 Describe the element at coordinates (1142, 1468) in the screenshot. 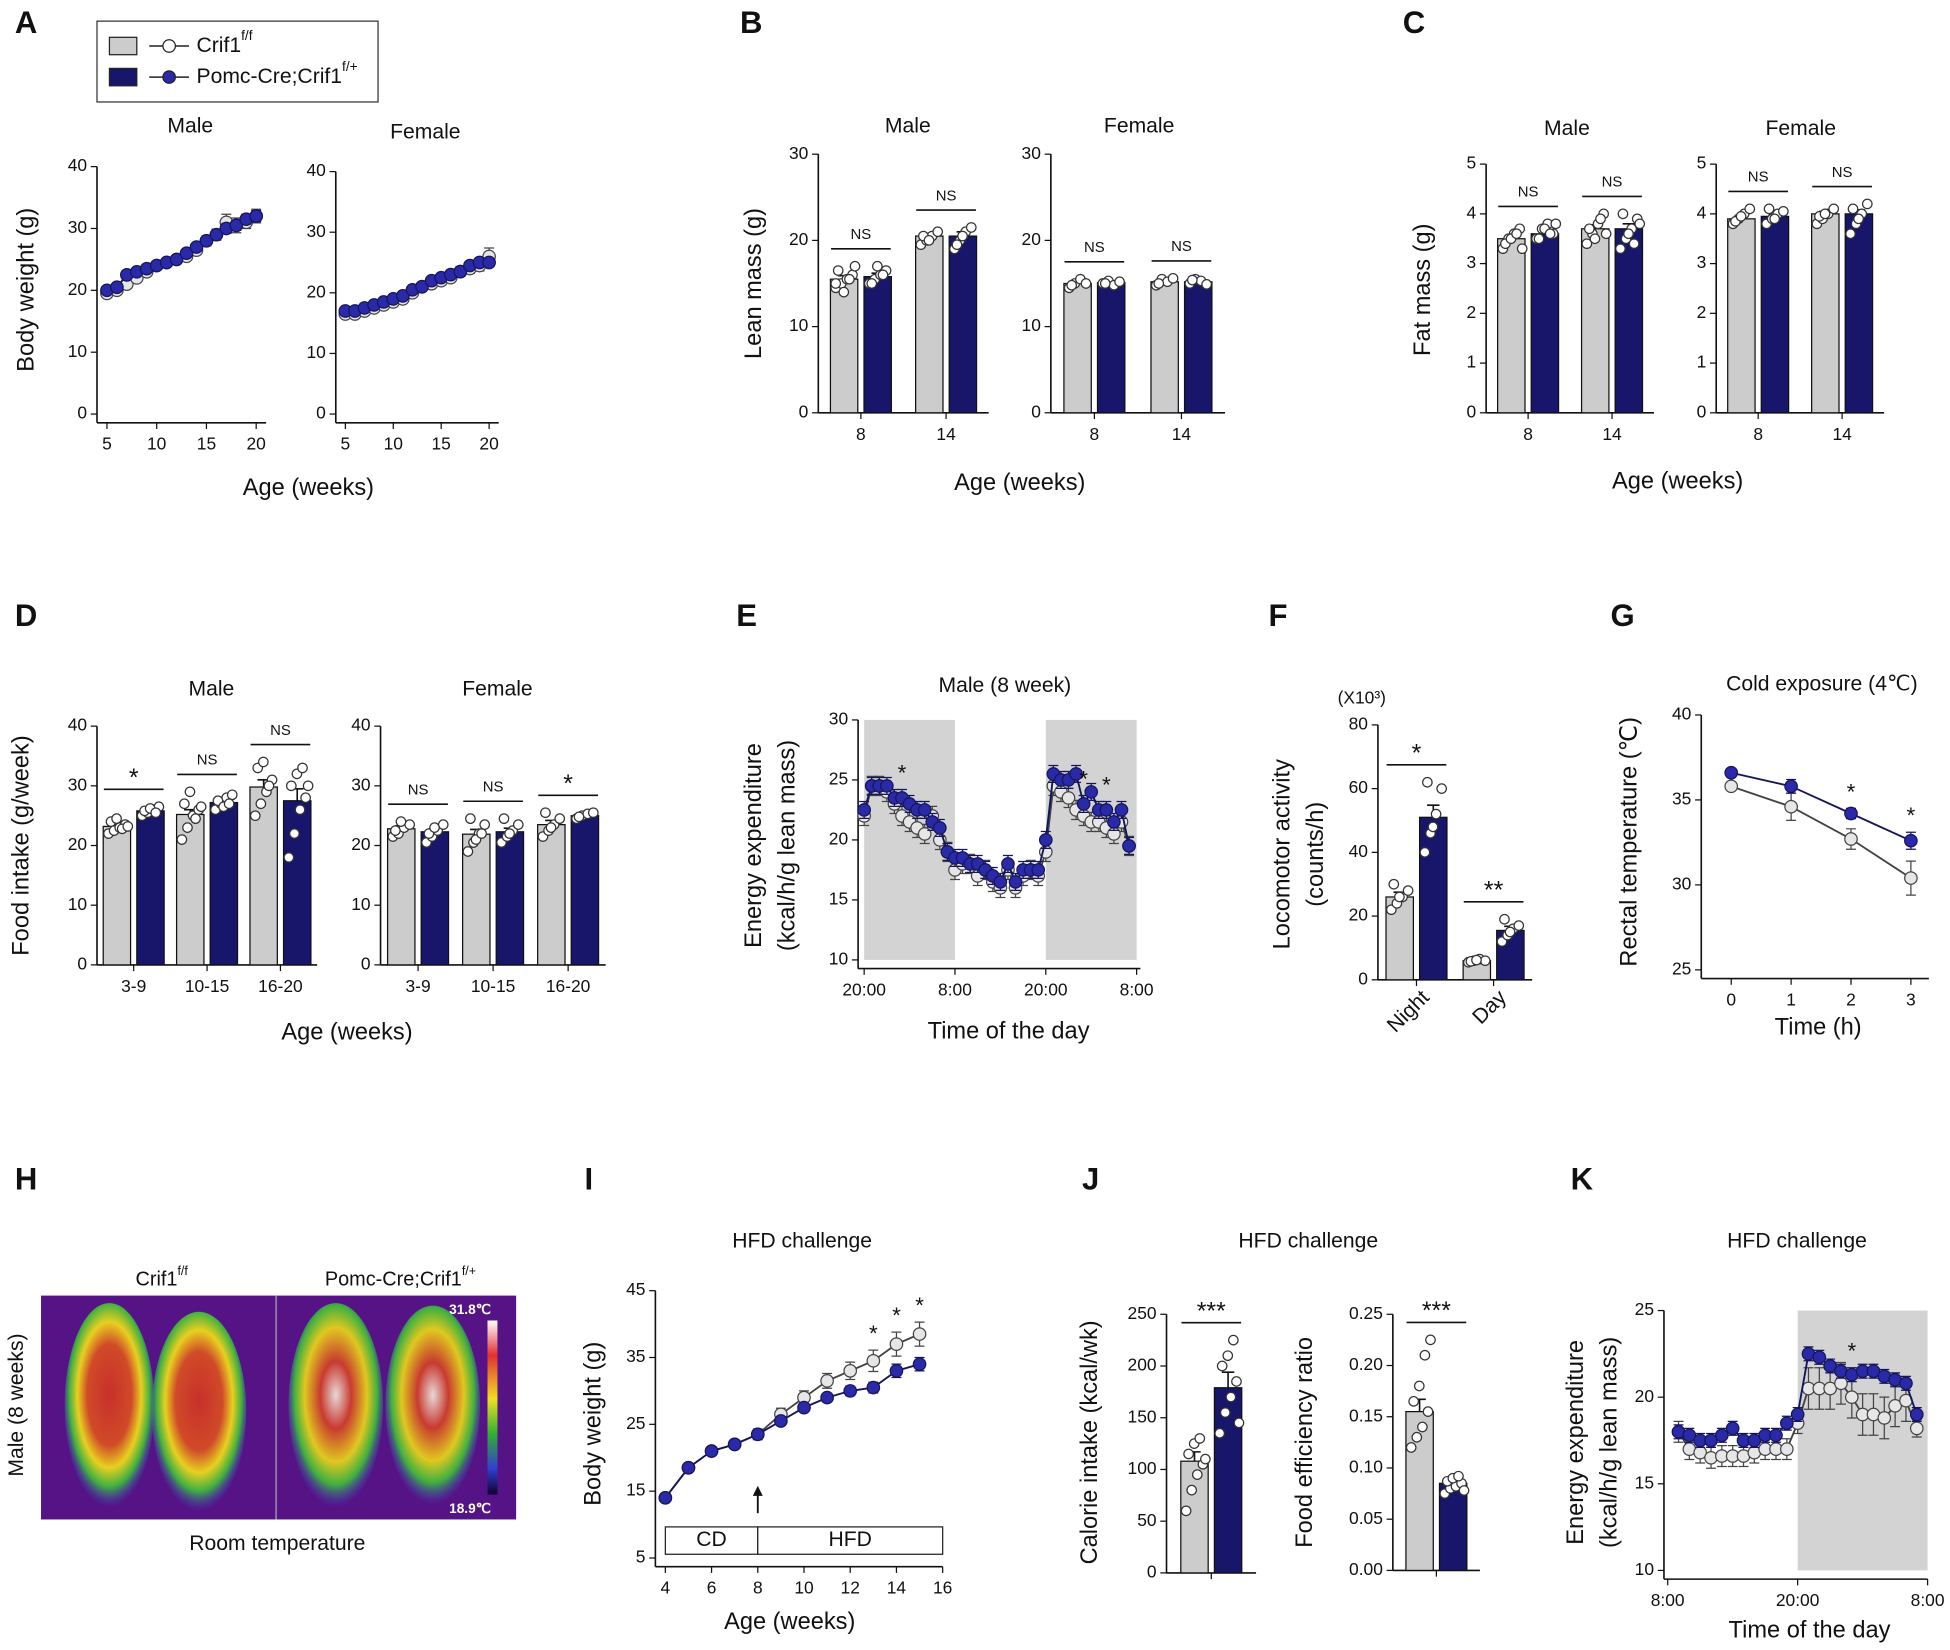

I see `y-tick-label: 100` at that location.